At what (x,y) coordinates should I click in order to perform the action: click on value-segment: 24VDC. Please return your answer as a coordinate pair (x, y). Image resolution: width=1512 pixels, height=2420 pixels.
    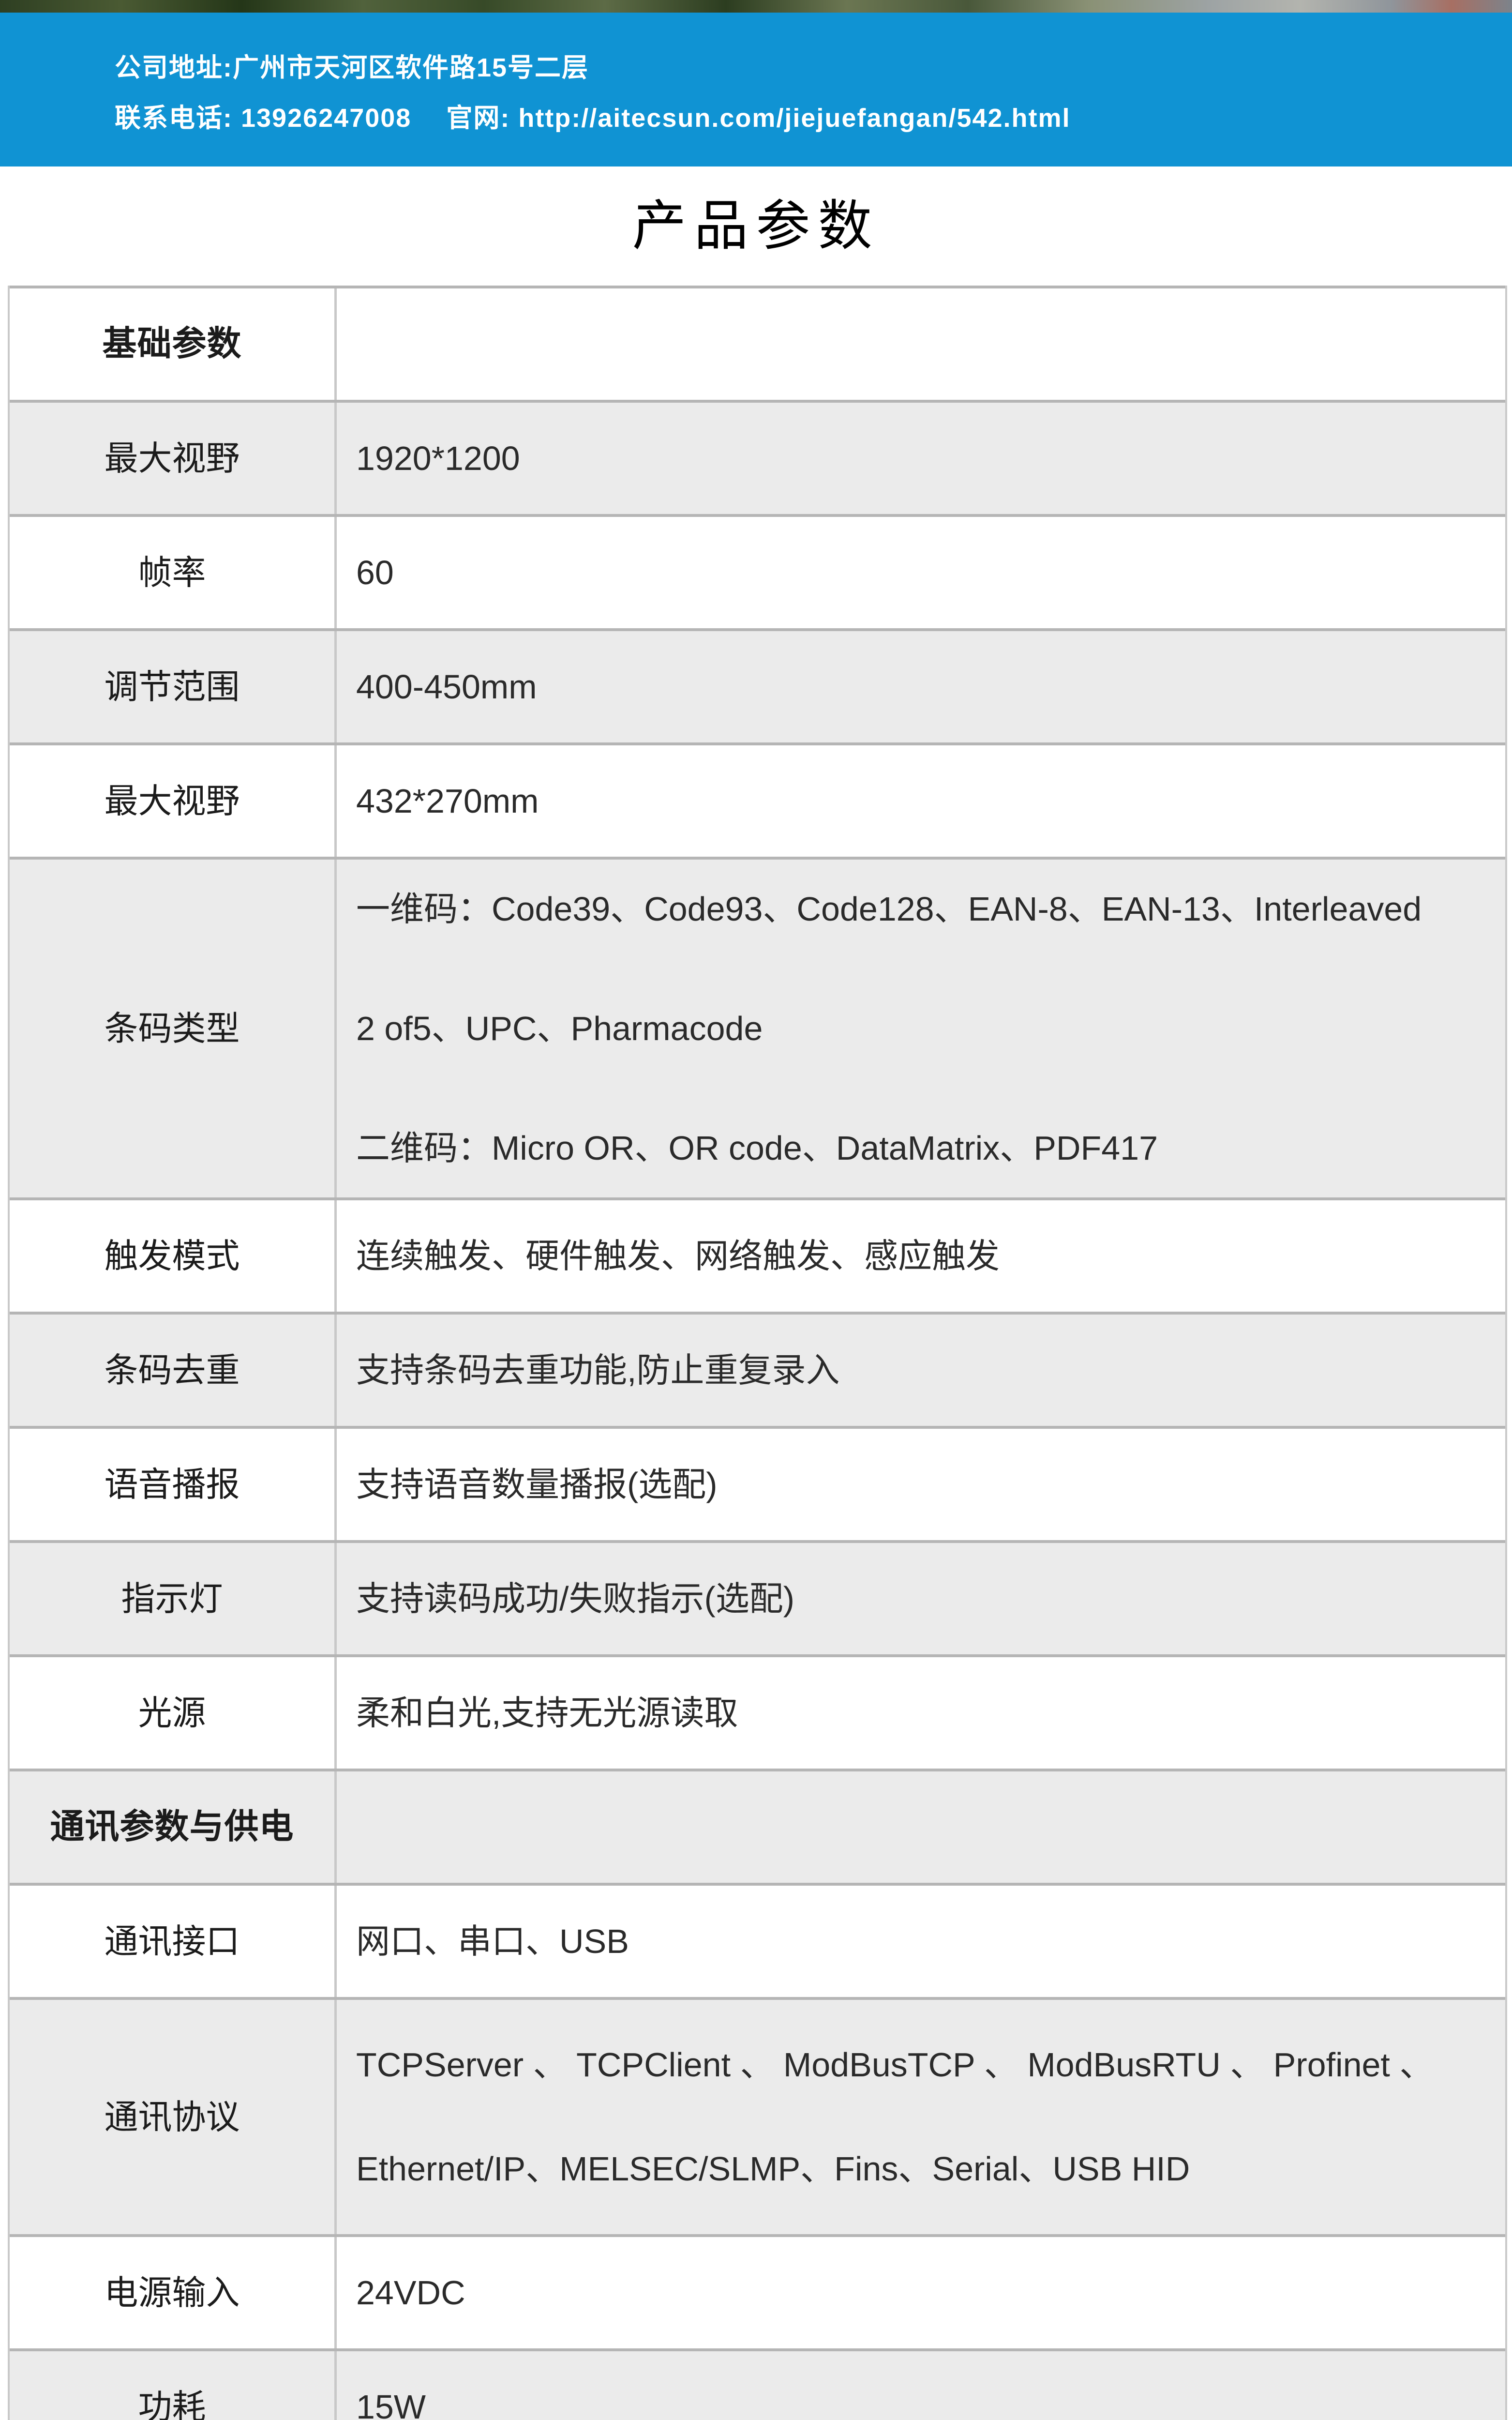
    Looking at the image, I should click on (410, 2292).